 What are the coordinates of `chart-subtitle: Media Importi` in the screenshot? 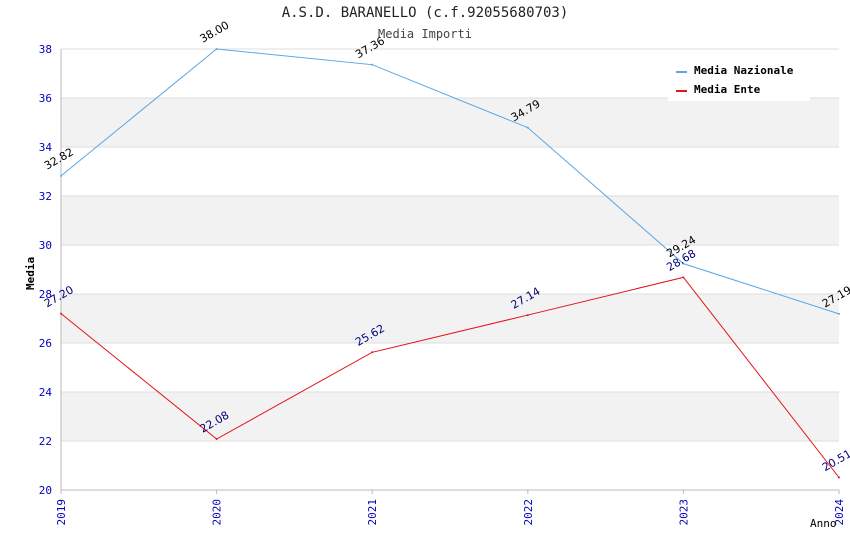 It's located at (425, 34).